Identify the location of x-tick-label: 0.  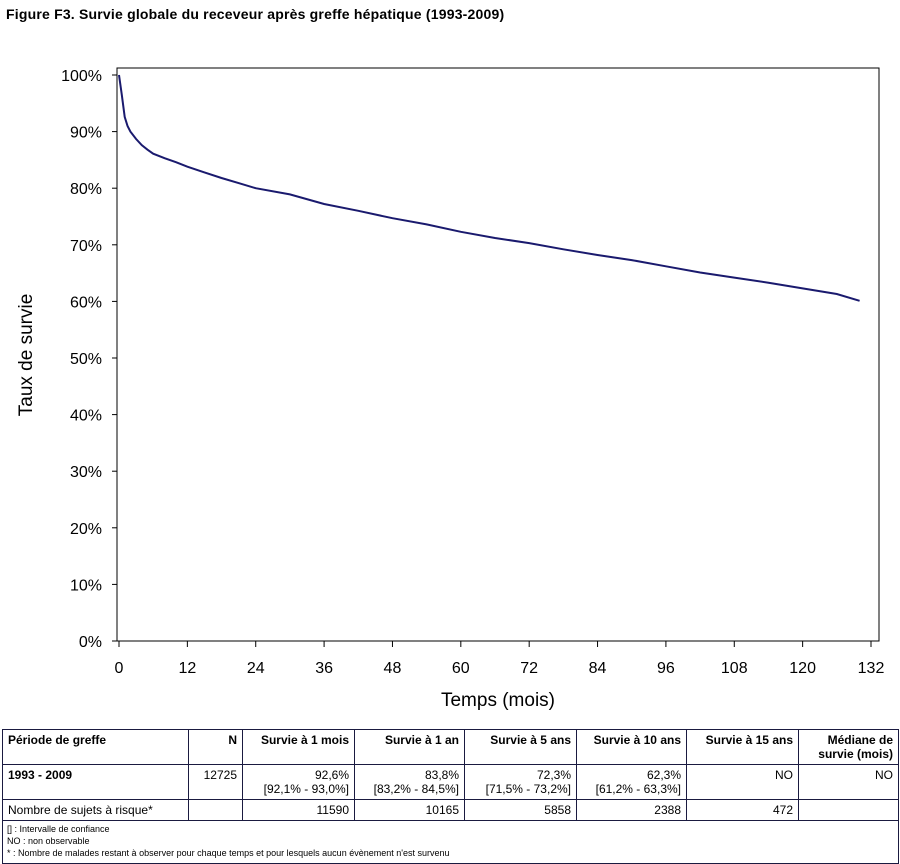
(119, 668).